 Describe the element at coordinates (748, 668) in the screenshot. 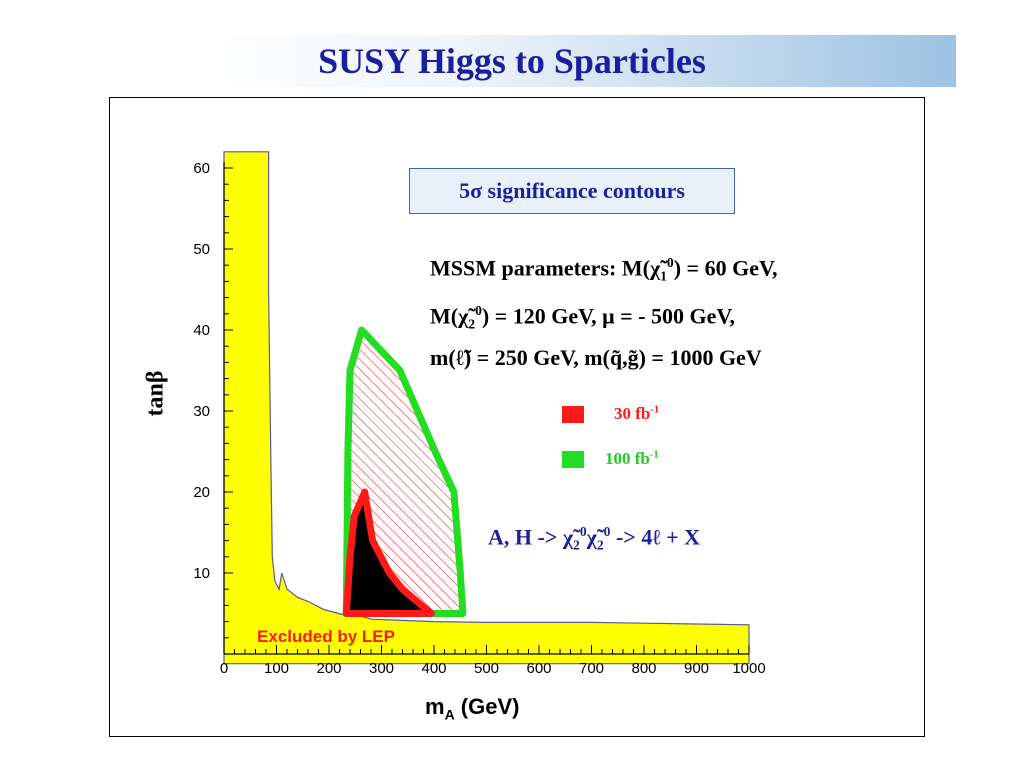

I see `x-tick-label: 1000` at that location.